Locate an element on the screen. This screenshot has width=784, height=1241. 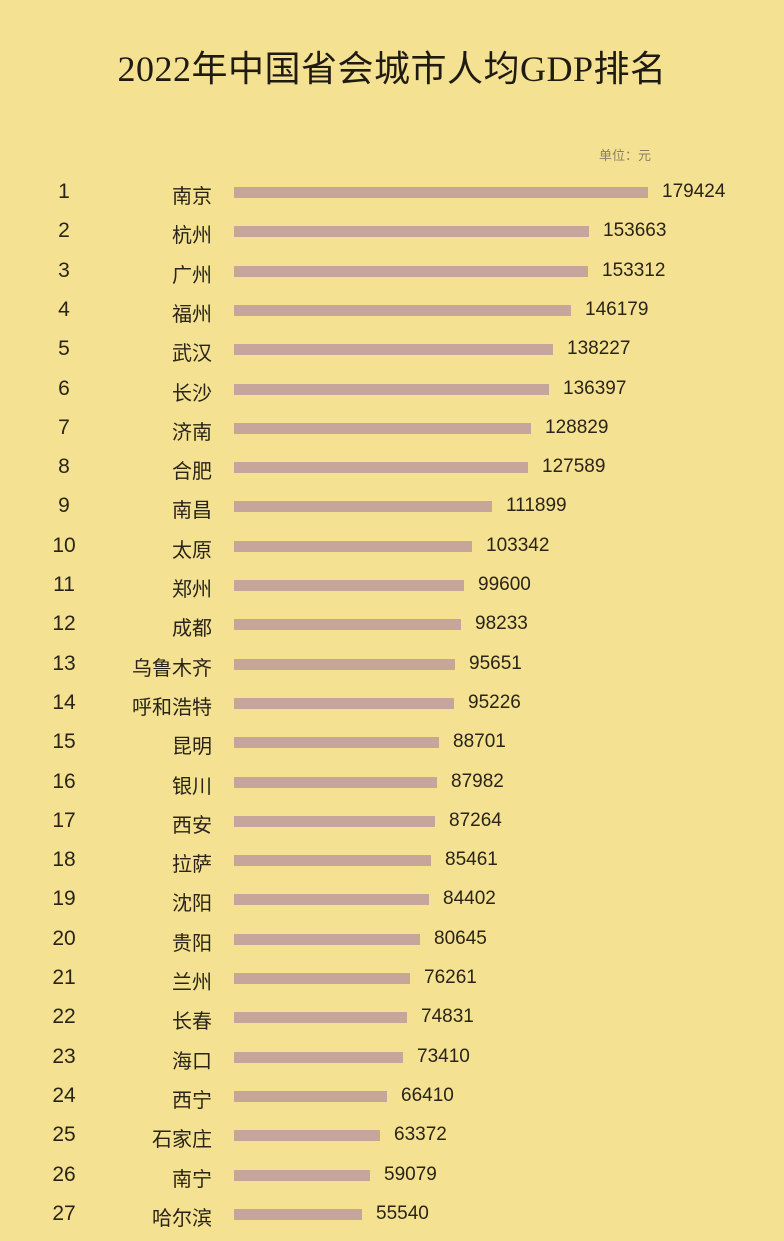
value-label: 95226 is located at coordinates (494, 702).